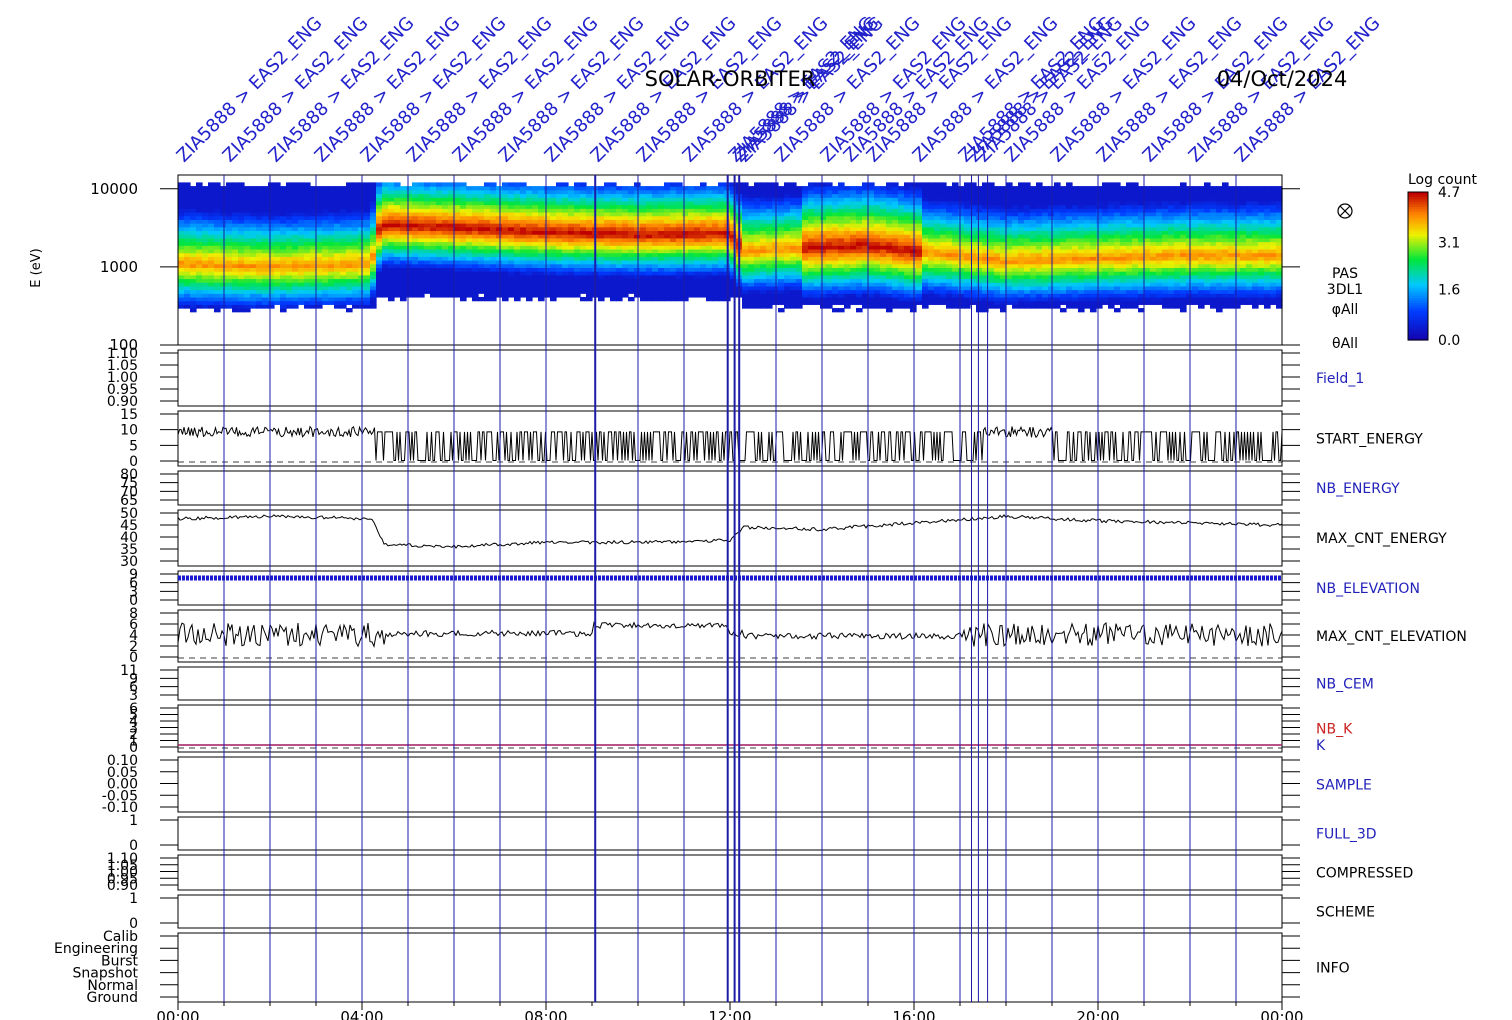 Image resolution: width=1512 pixels, height=1020 pixels. Describe the element at coordinates (1345, 290) in the screenshot. I see `spectrogram-side-label: 3DL1` at that location.